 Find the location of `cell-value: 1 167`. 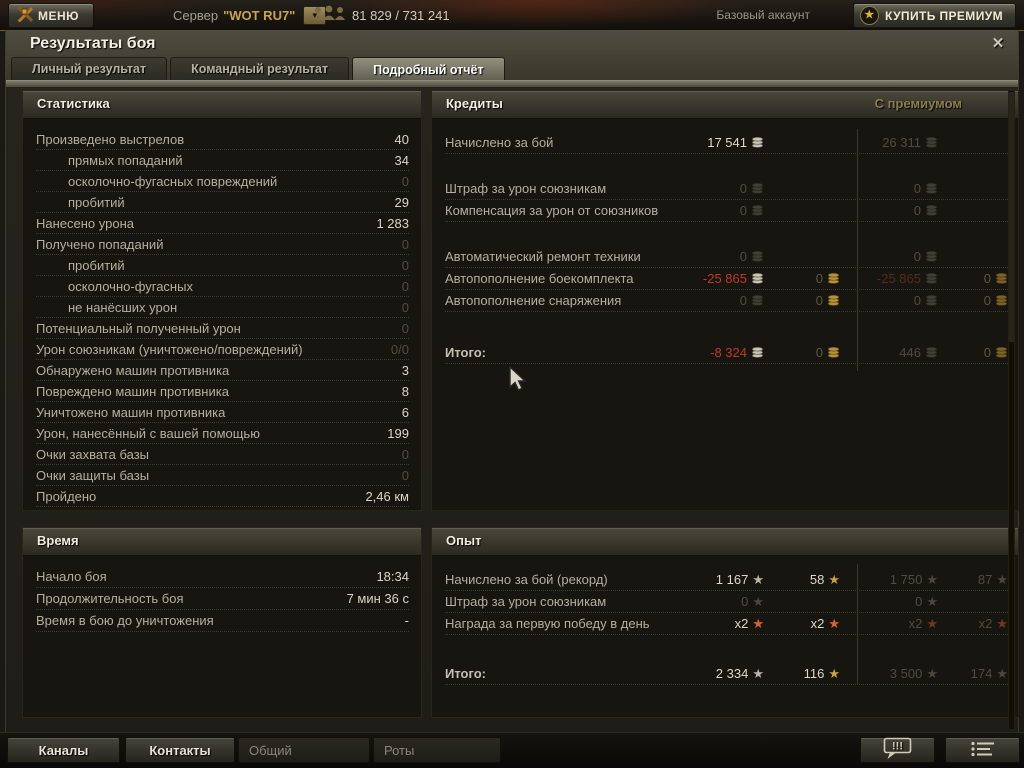

cell-value: 1 167 is located at coordinates (732, 579).